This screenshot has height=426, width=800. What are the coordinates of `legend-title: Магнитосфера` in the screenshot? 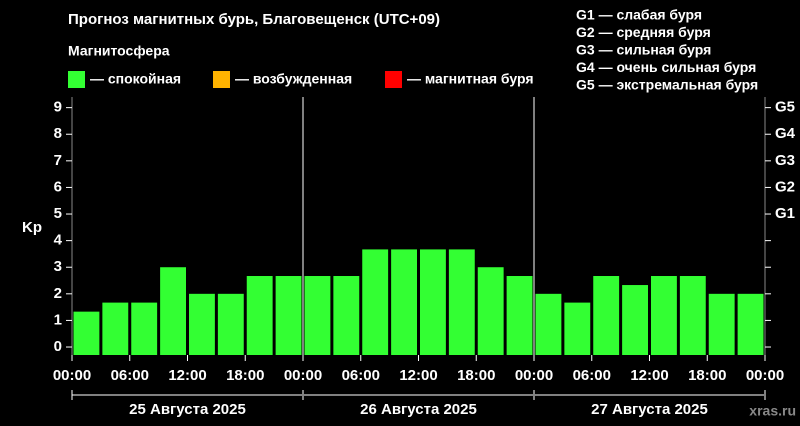 It's located at (119, 51).